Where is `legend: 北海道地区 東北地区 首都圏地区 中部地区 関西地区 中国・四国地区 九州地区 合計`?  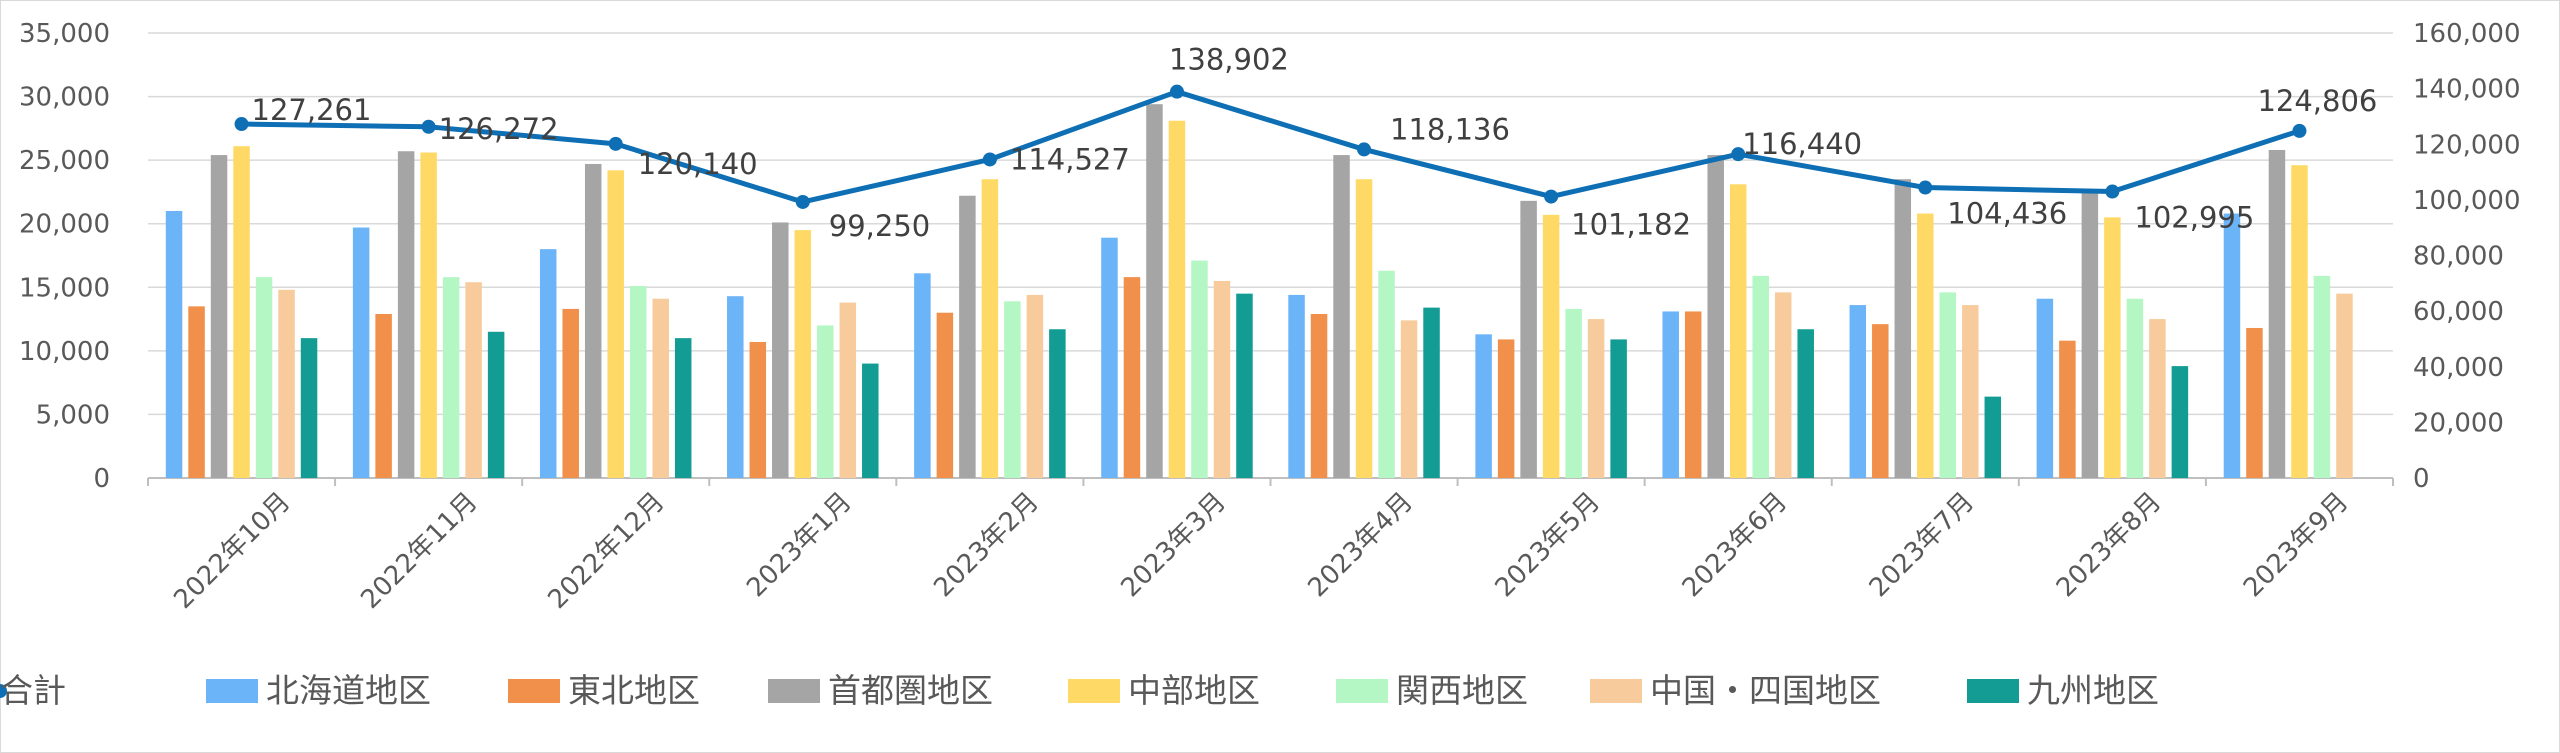 legend: 北海道地区 東北地区 首都圏地区 中部地区 関西地区 中国・四国地区 九州地区 合計 is located at coordinates (1079, 690).